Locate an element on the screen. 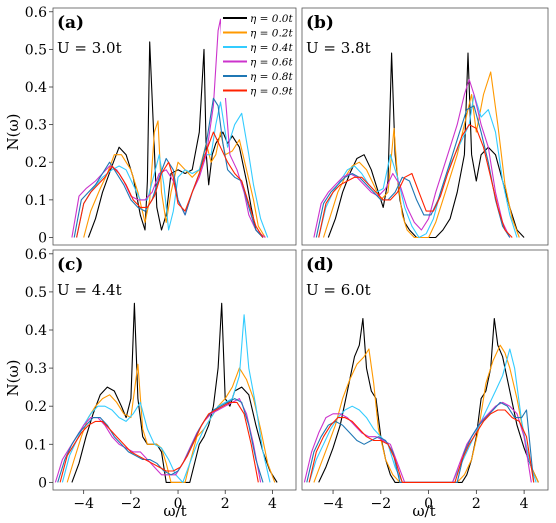  panel-label: (d) is located at coordinates (320, 265).